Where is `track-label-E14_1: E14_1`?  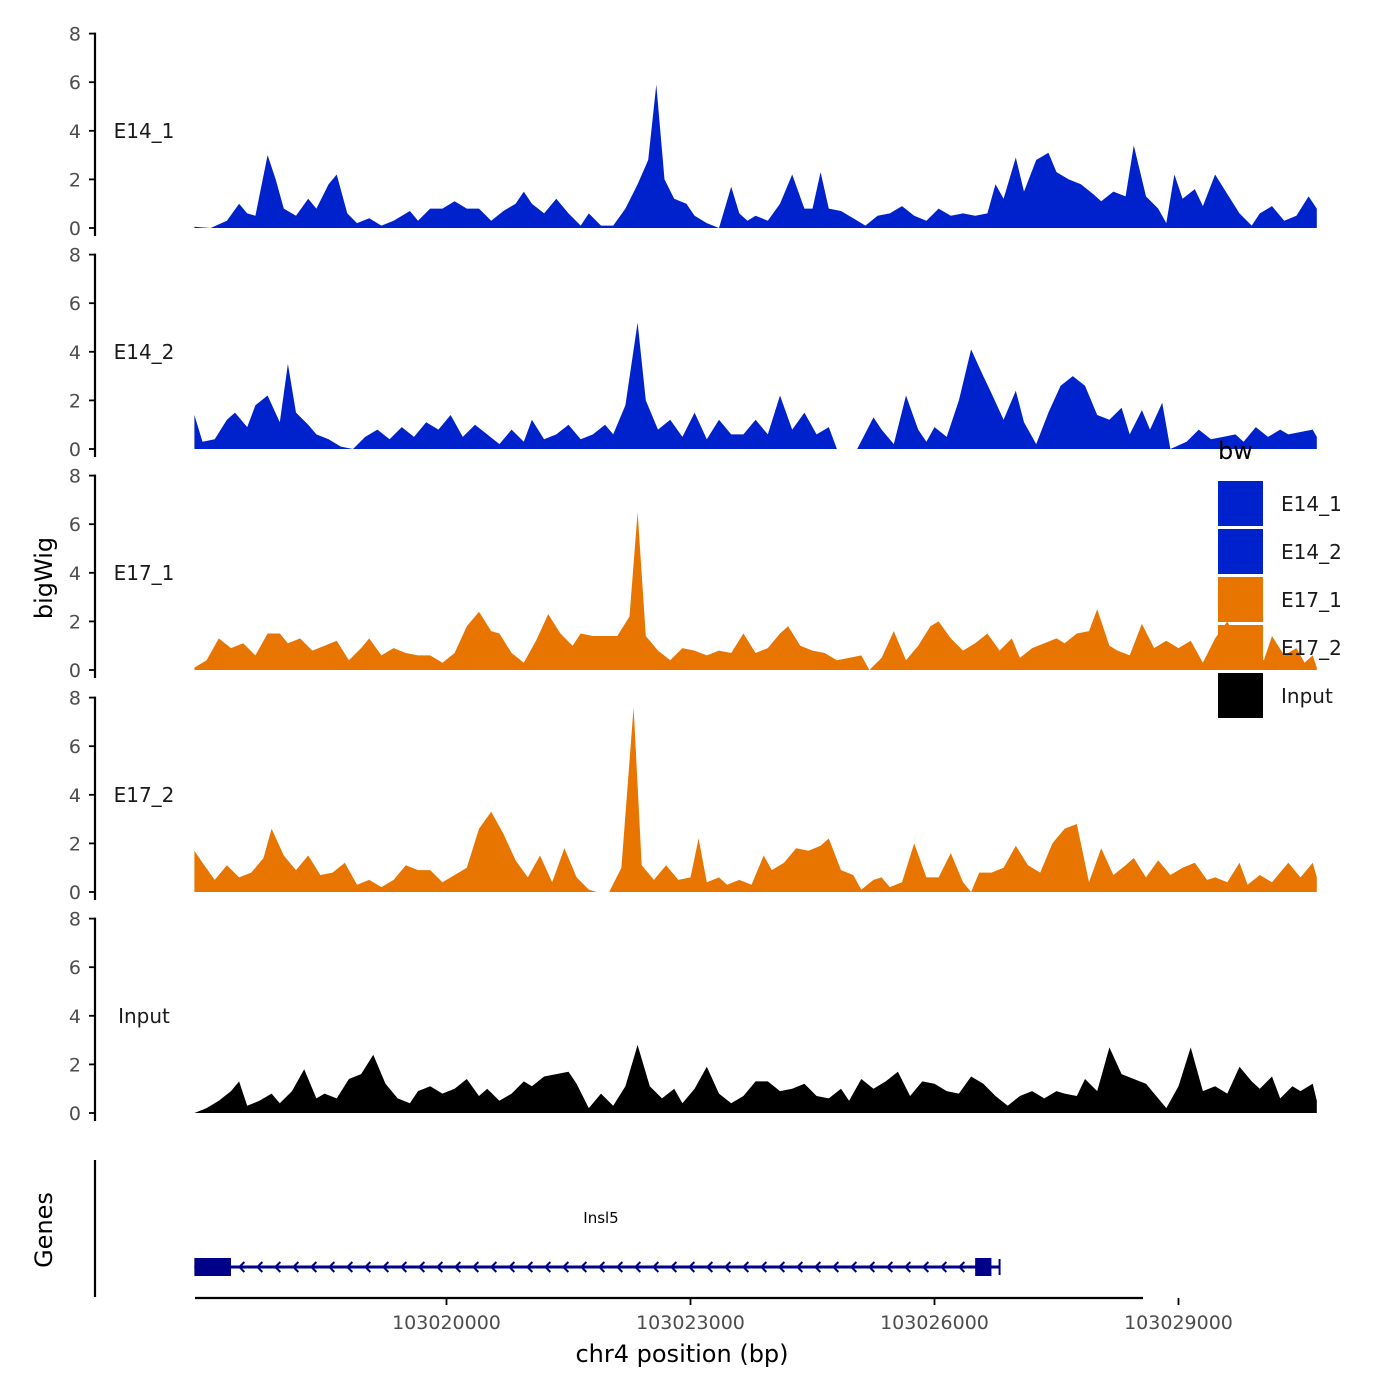
track-label-E14_1: E14_1 is located at coordinates (144, 131).